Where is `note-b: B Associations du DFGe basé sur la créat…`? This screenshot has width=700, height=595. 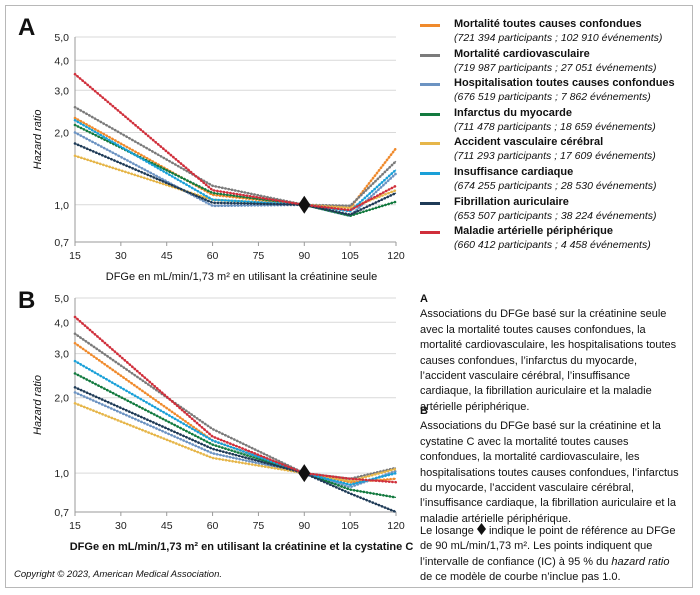 note-b: B Associations du DFGe basé sur la créat… is located at coordinates (551, 465).